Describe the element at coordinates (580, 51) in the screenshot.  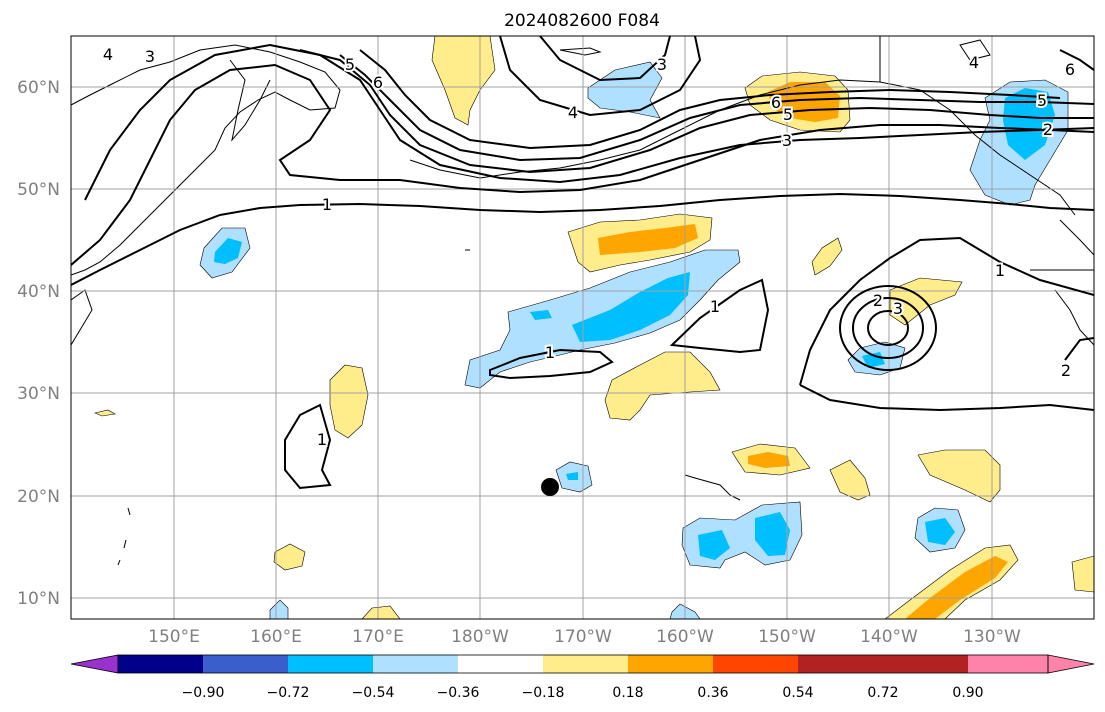
I see `island` at that location.